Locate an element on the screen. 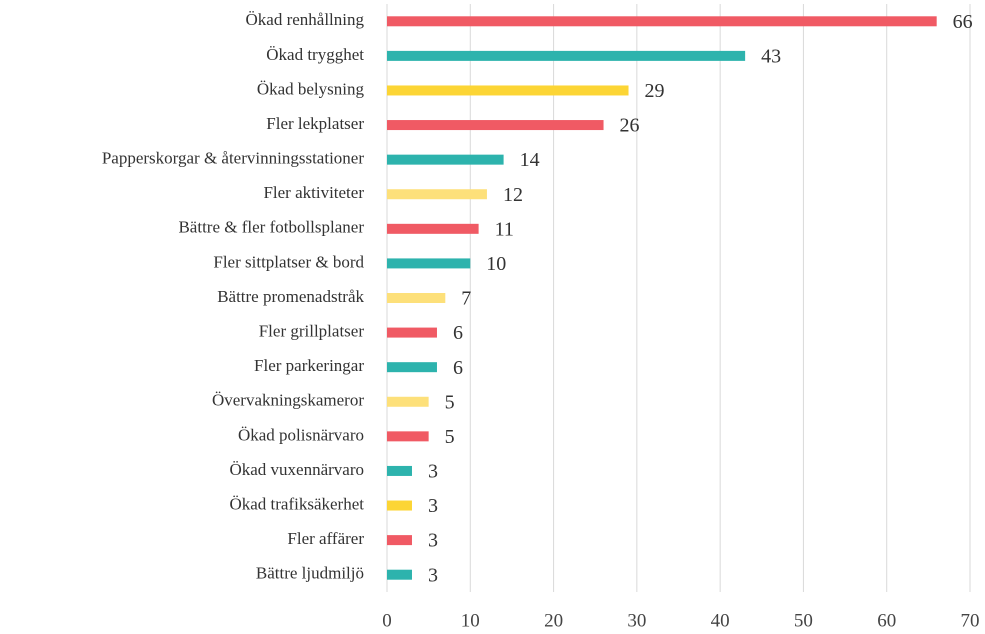 The height and width of the screenshot is (634, 985). x-tick-label: 30 is located at coordinates (636, 620).